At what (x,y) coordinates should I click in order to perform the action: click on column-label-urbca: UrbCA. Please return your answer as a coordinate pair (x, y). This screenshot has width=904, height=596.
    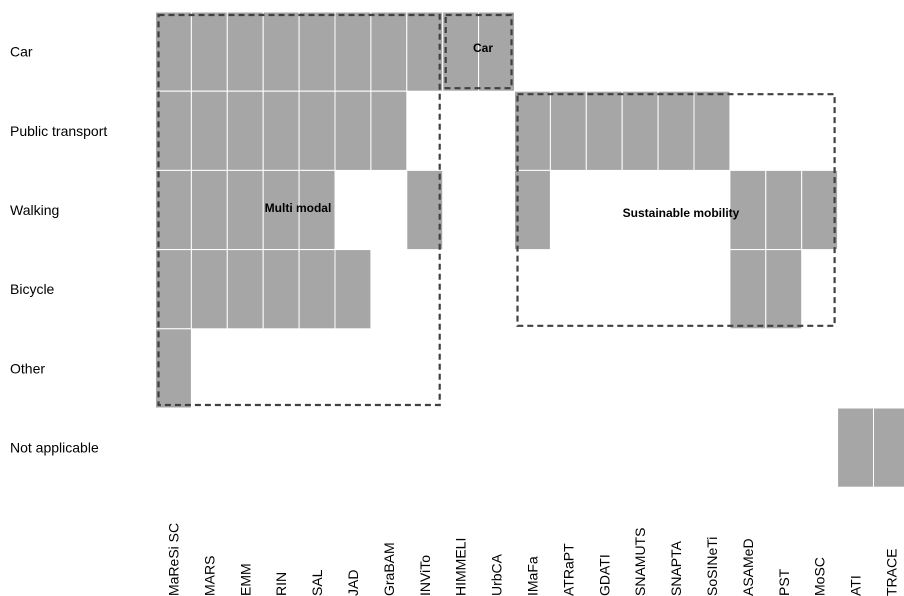
    Looking at the image, I should click on (497, 574).